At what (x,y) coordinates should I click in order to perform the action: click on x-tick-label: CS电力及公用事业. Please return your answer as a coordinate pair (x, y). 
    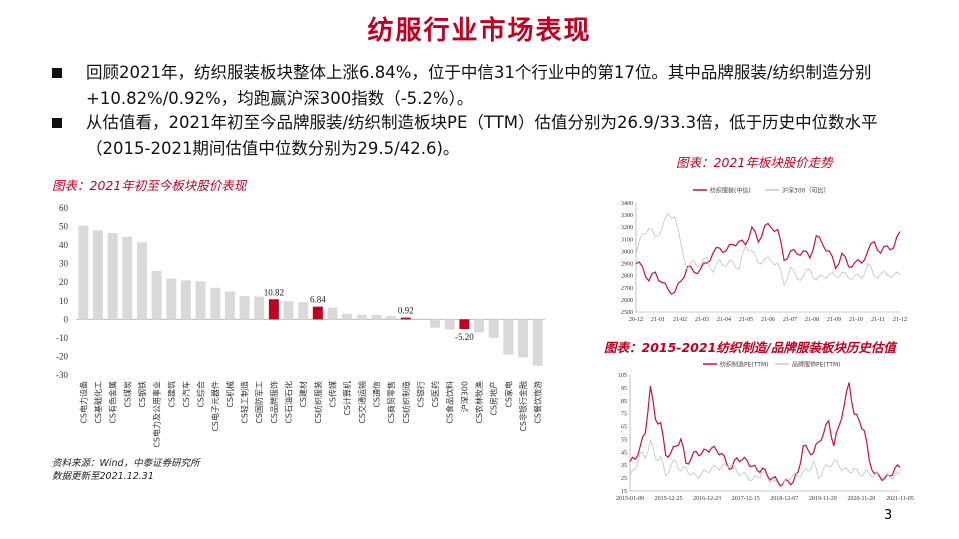
    Looking at the image, I should click on (157, 414).